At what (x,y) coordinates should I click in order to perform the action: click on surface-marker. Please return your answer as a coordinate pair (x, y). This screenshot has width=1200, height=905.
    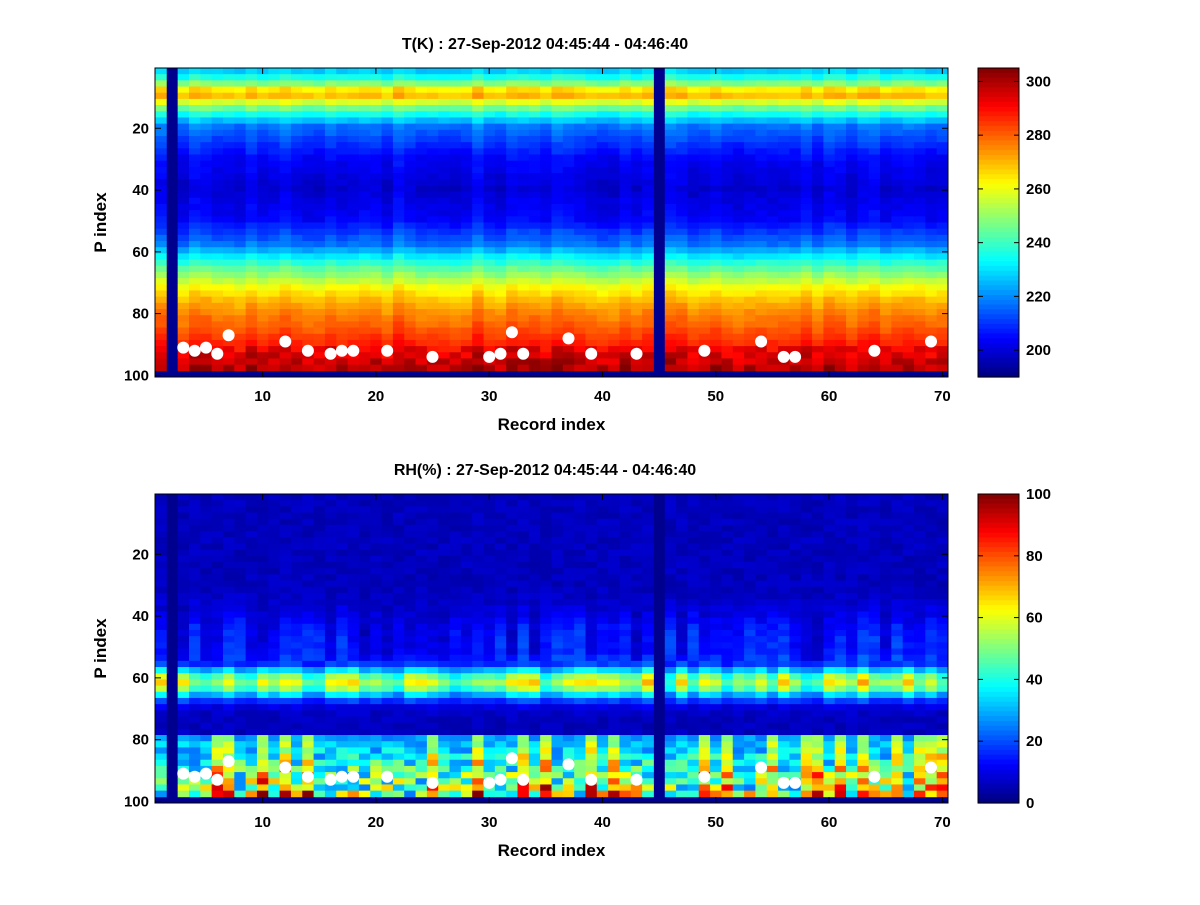
    Looking at the image, I should click on (931, 342).